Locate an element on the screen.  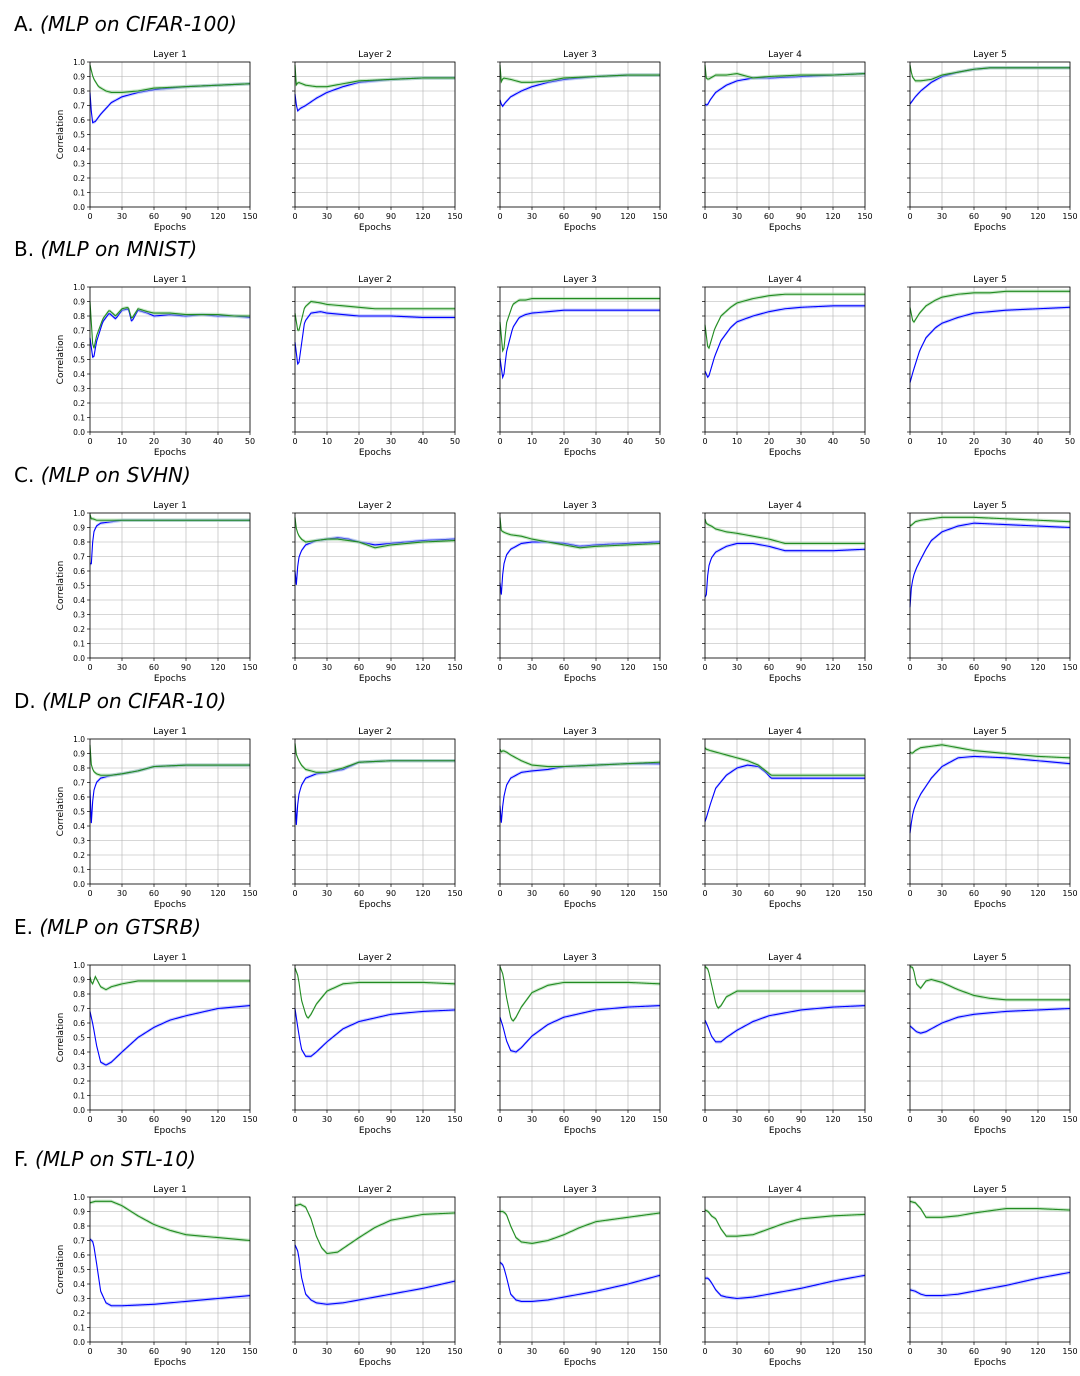
x-tick-label: 40 is located at coordinates (423, 441).